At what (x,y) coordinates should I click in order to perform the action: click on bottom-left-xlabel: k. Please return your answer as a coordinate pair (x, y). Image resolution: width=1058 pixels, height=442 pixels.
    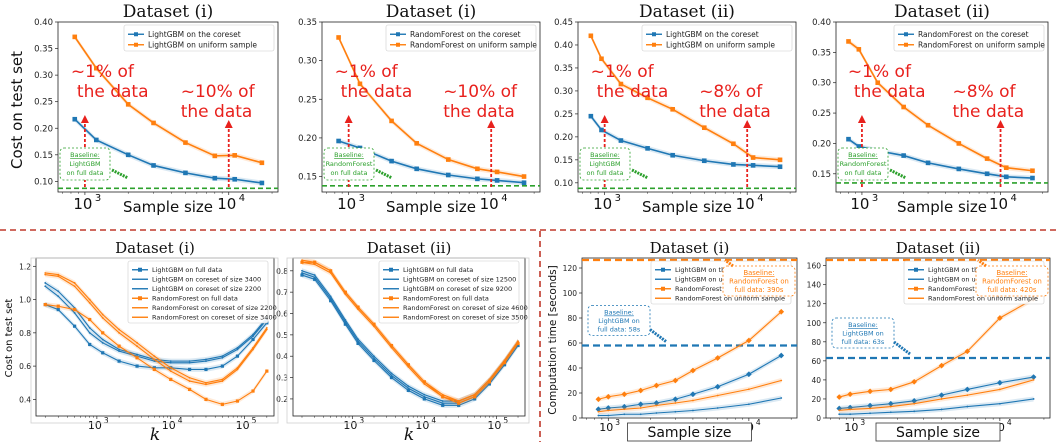
    Looking at the image, I should click on (409, 433).